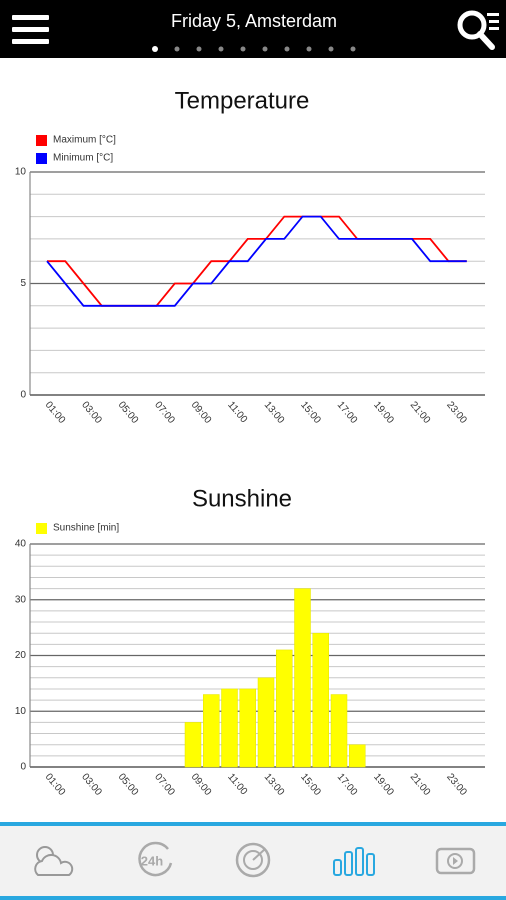 The image size is (506, 900). What do you see at coordinates (253, 898) in the screenshot?
I see `nav-bottom-line` at bounding box center [253, 898].